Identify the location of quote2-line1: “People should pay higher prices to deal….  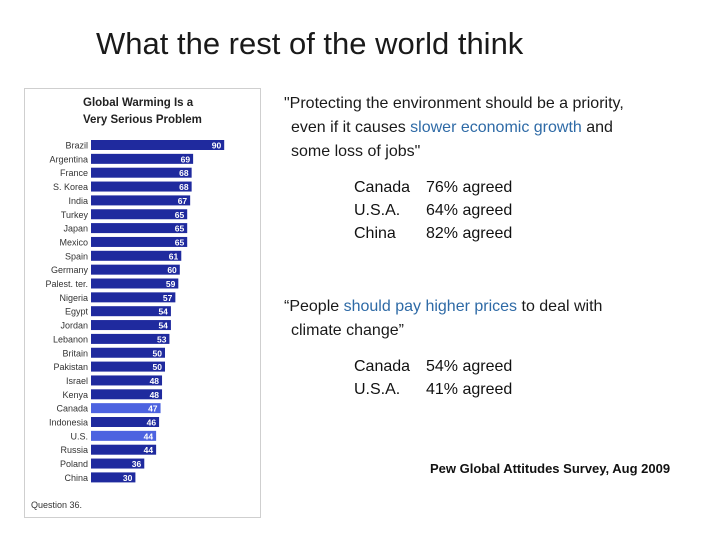
(494, 307).